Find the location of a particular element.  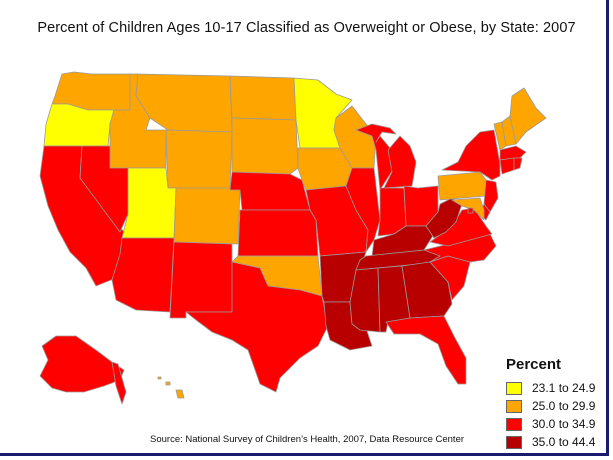

state-fl is located at coordinates (426, 350).